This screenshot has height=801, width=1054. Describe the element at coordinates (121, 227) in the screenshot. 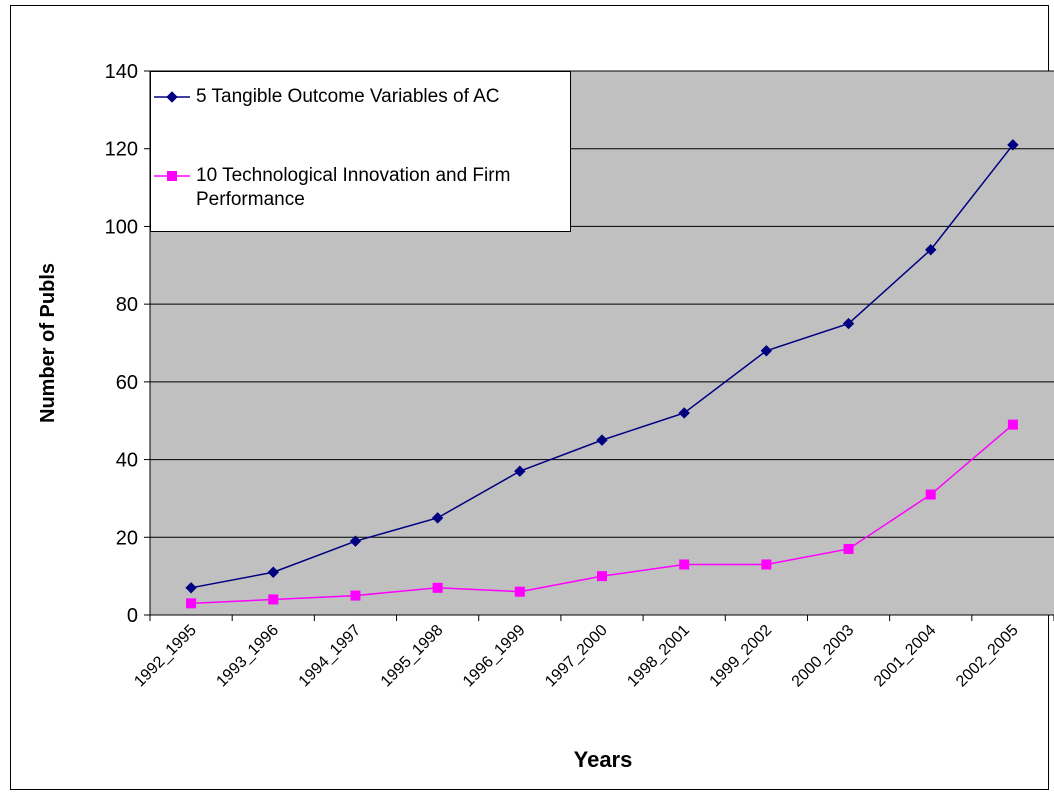

I see `y-tick-label: 100` at that location.